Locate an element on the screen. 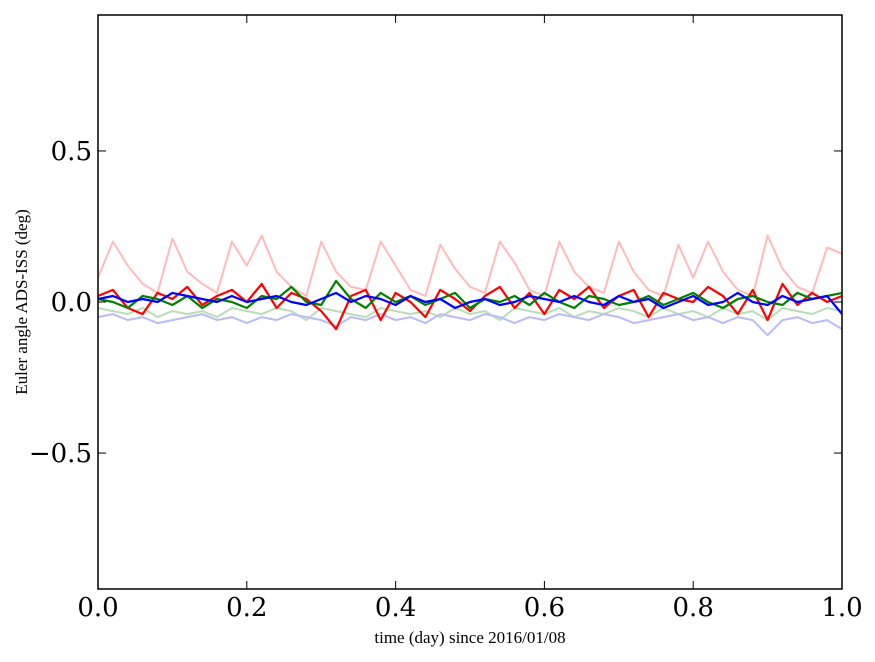 This screenshot has width=875, height=662. y-axis-label: Euler angle ADS-ISS (deg) is located at coordinates (21, 302).